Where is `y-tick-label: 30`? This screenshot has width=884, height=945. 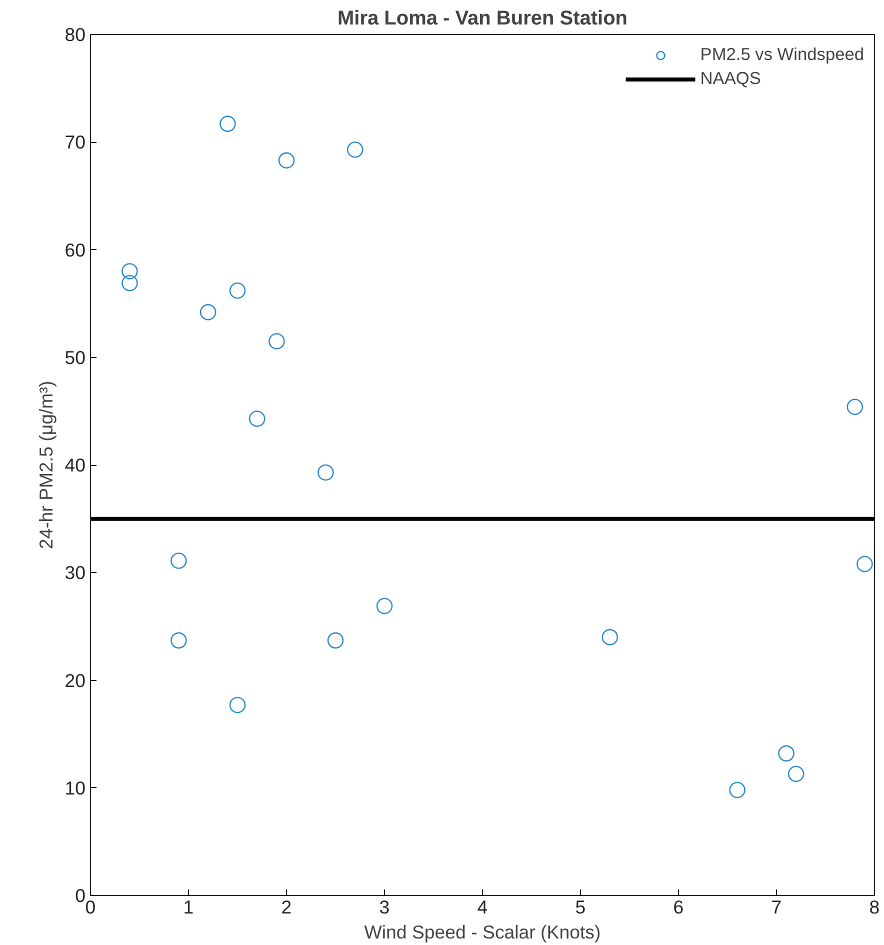 y-tick-label: 30 is located at coordinates (75, 573).